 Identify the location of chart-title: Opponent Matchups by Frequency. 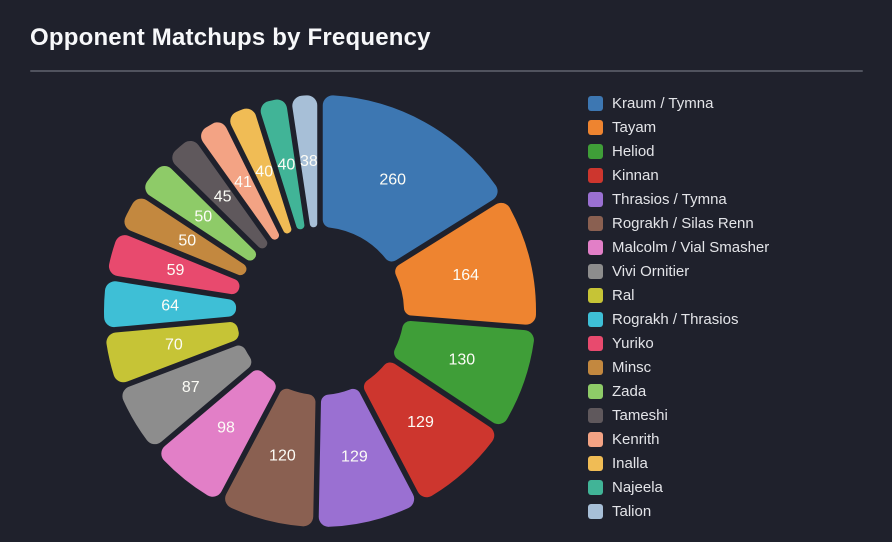
(230, 37).